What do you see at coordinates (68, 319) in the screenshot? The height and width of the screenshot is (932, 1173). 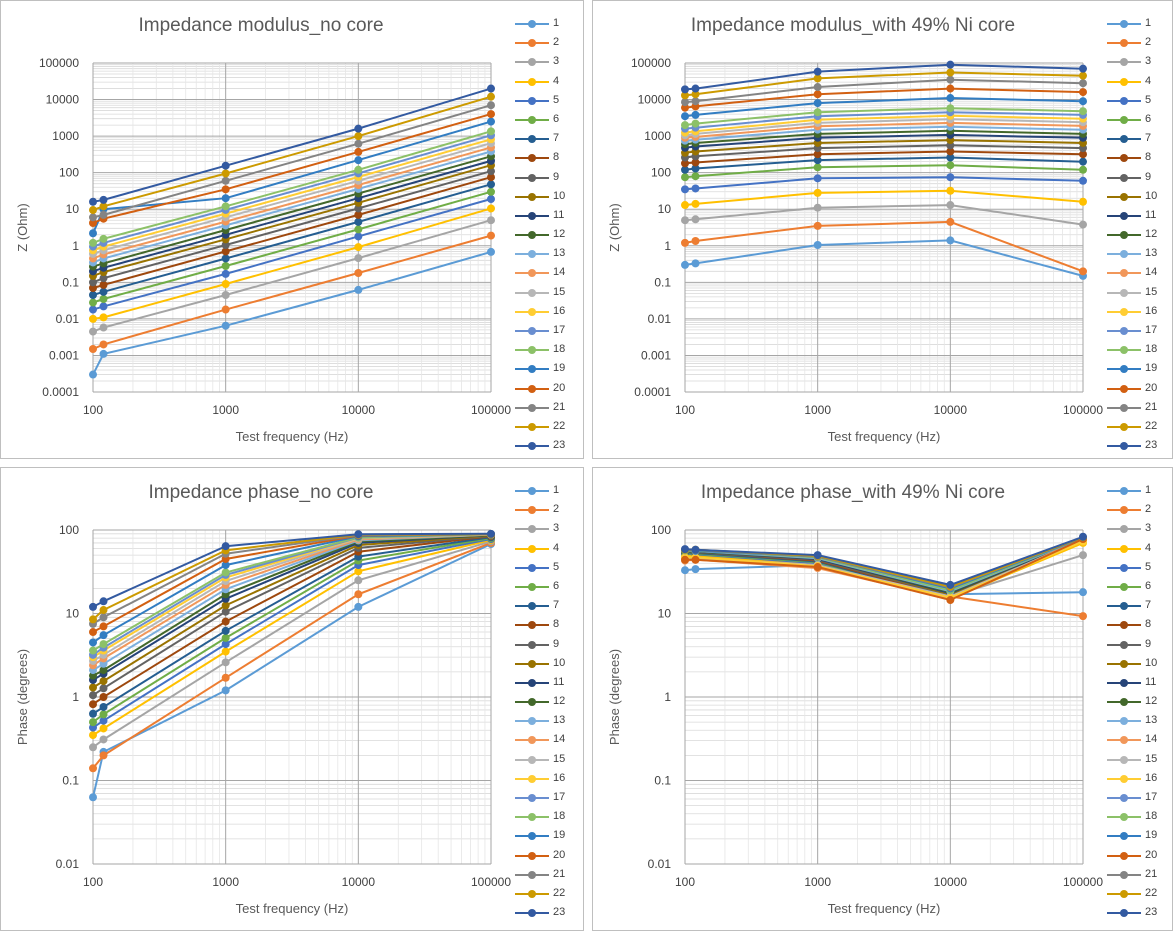 I see `y-tick-label: 0.01` at bounding box center [68, 319].